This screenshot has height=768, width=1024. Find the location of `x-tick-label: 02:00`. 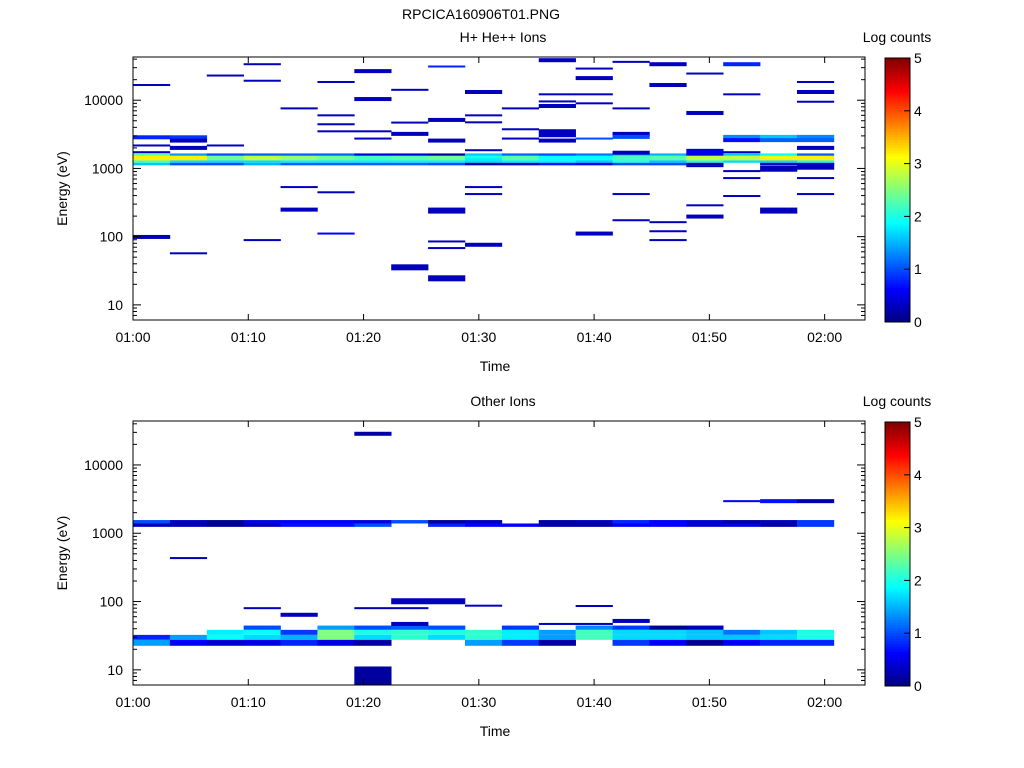

x-tick-label: 02:00 is located at coordinates (824, 702).